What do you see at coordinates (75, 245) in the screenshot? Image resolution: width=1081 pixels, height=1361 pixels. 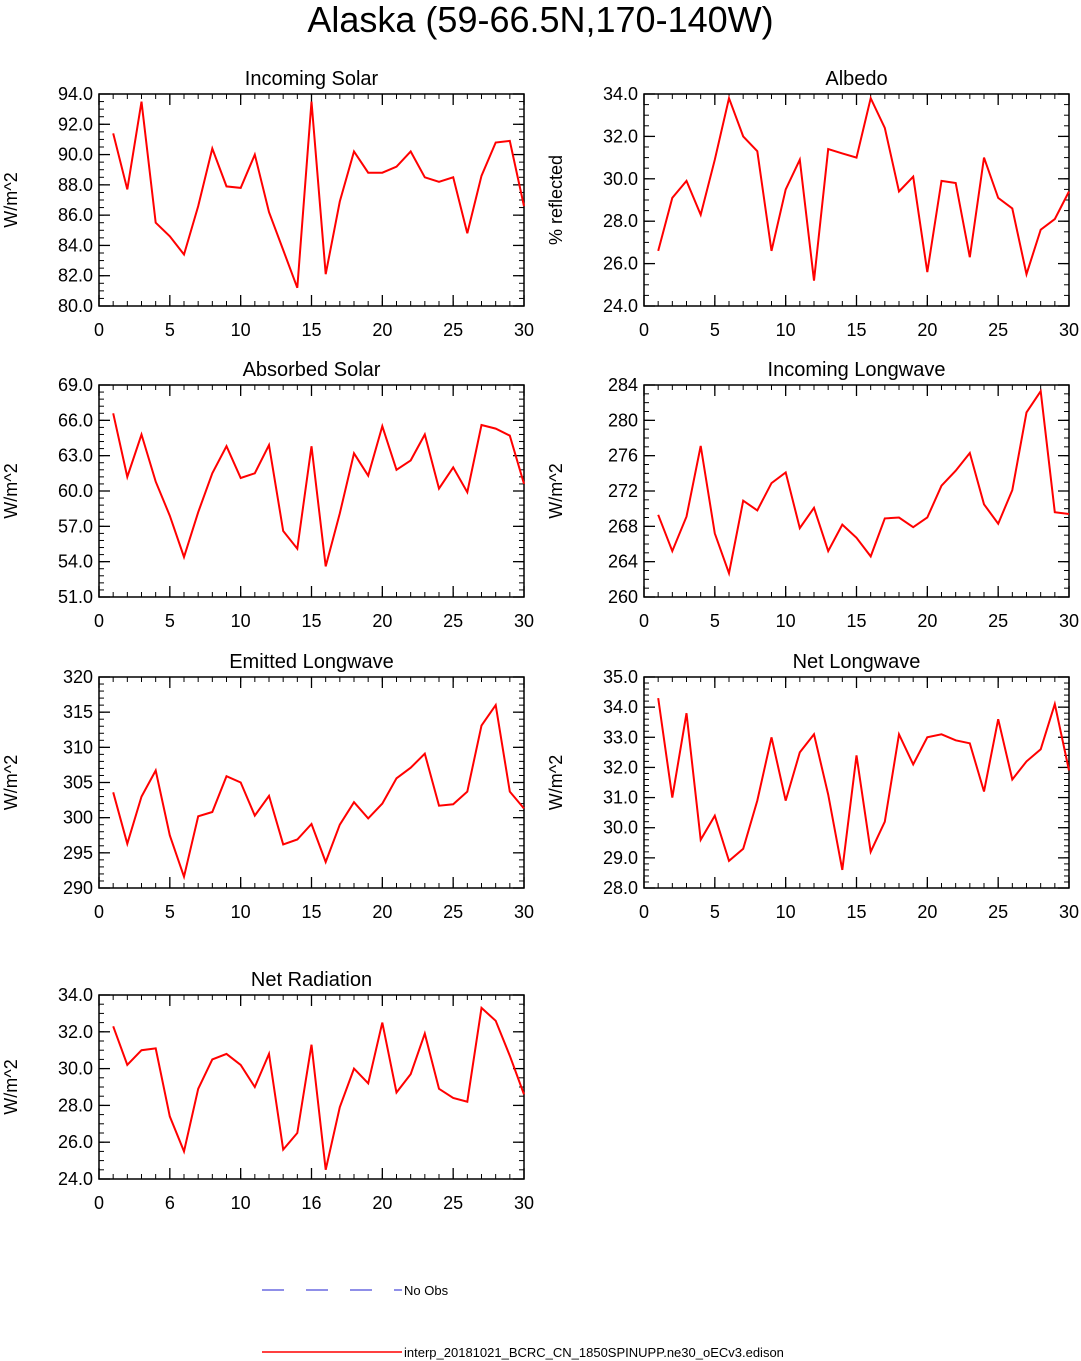 I see `y-tick-label: 84.0` at bounding box center [75, 245].